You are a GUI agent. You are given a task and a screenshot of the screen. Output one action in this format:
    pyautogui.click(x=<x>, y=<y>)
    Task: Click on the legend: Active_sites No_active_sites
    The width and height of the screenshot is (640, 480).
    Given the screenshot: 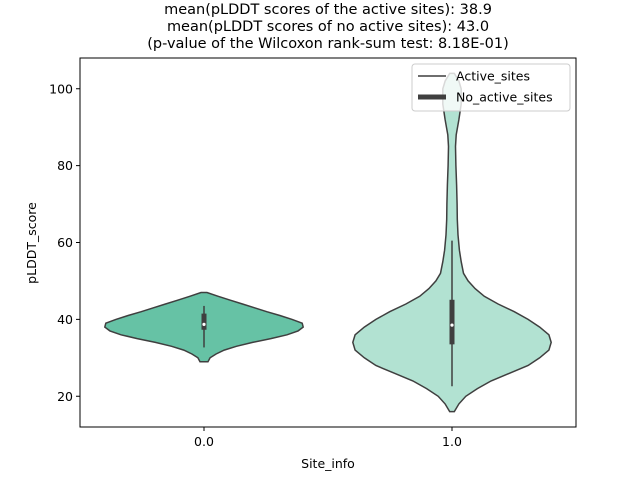 What is the action you would take?
    pyautogui.click(x=491, y=87)
    